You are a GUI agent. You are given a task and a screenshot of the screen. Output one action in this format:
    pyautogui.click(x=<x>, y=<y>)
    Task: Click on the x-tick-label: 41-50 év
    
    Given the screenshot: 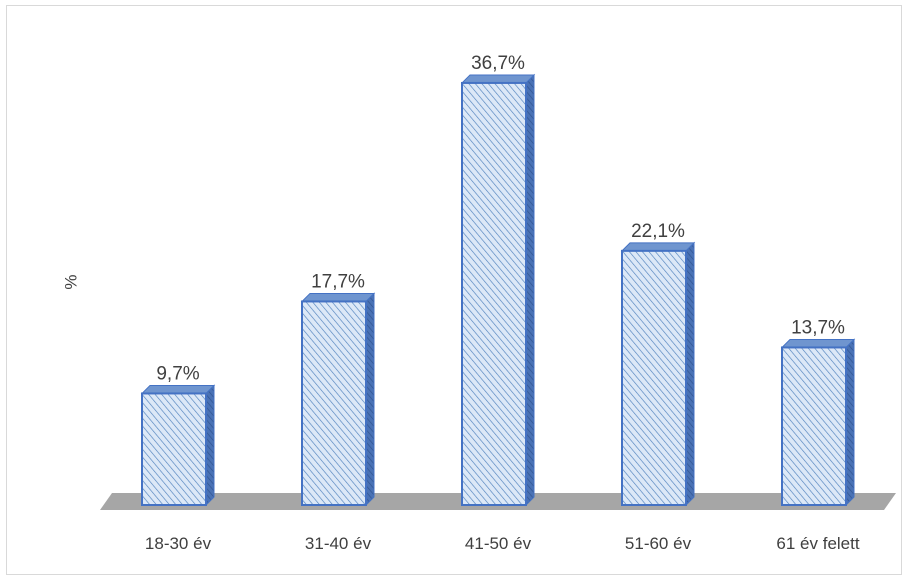 What is the action you would take?
    pyautogui.click(x=498, y=543)
    